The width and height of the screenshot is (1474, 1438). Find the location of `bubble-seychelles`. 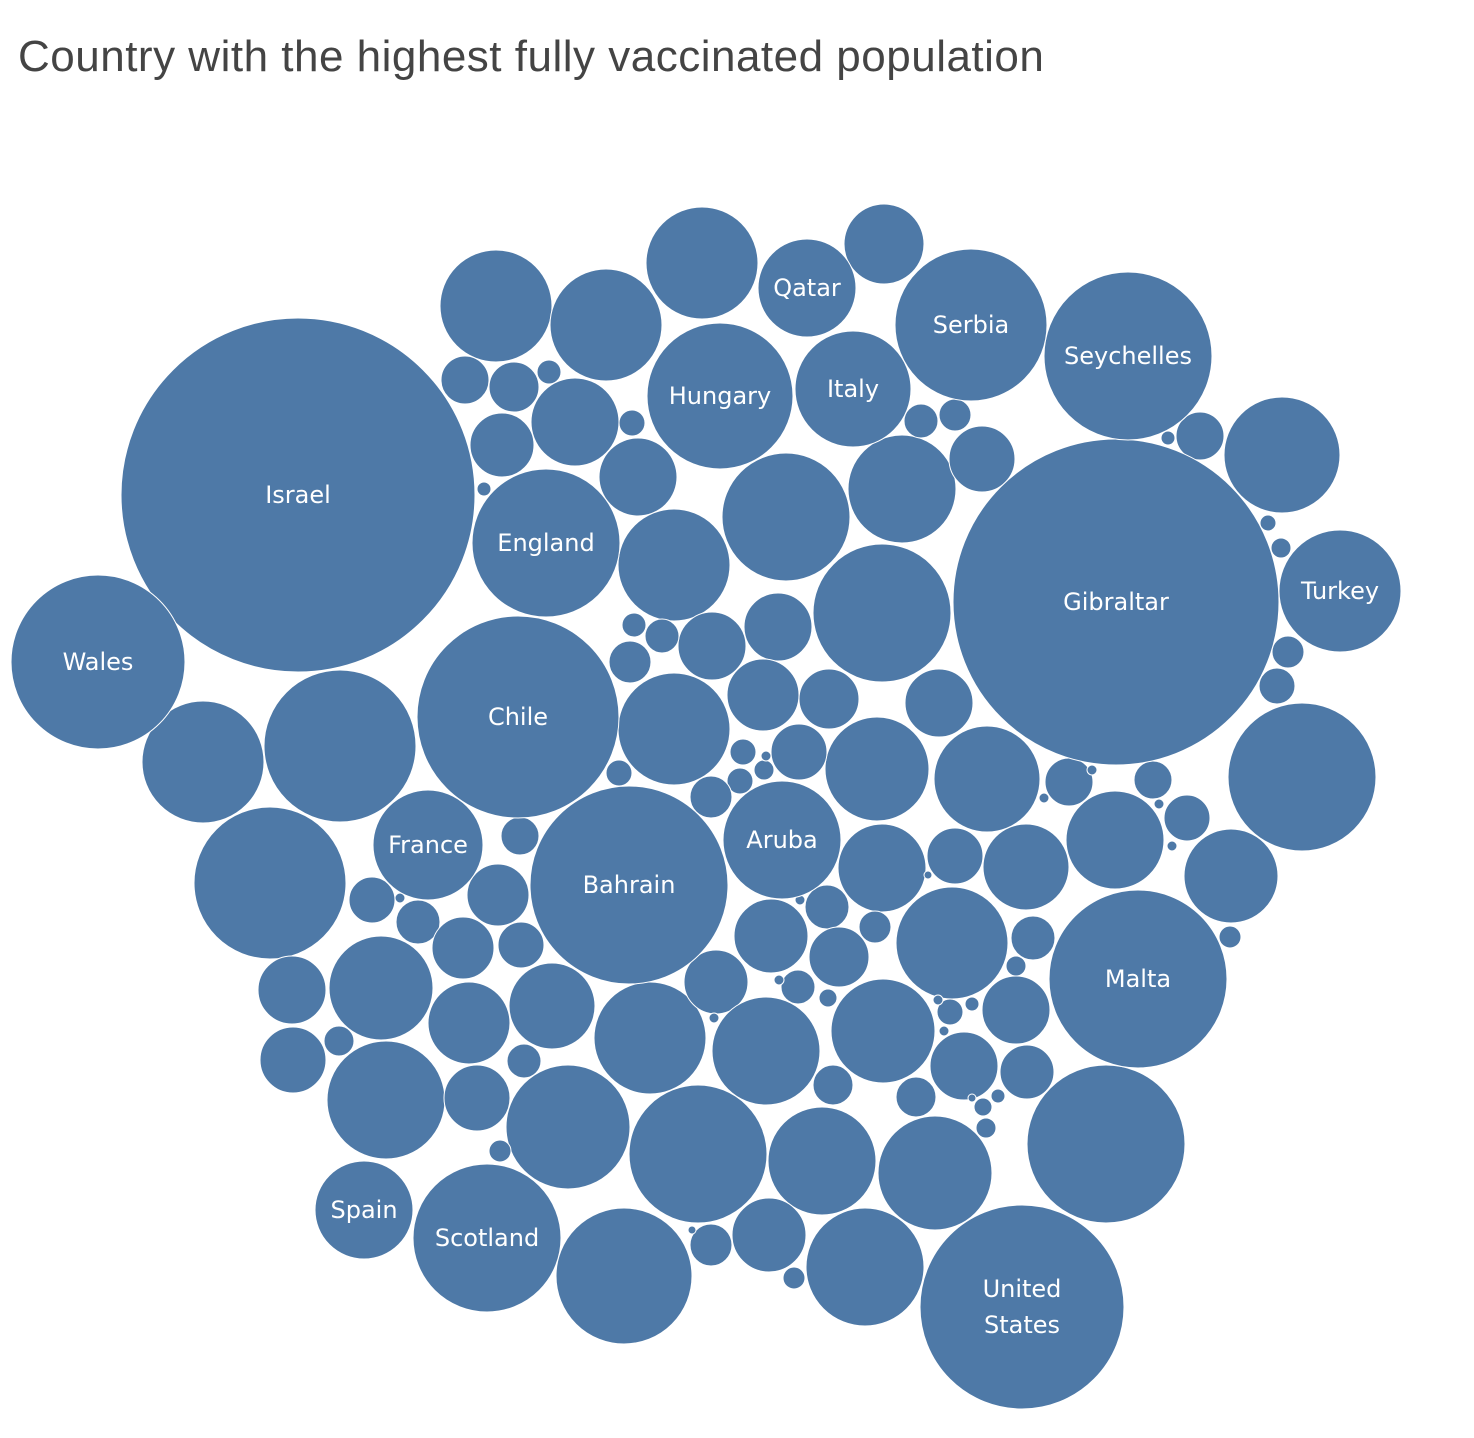

bubble-seychelles is located at coordinates (1128, 356).